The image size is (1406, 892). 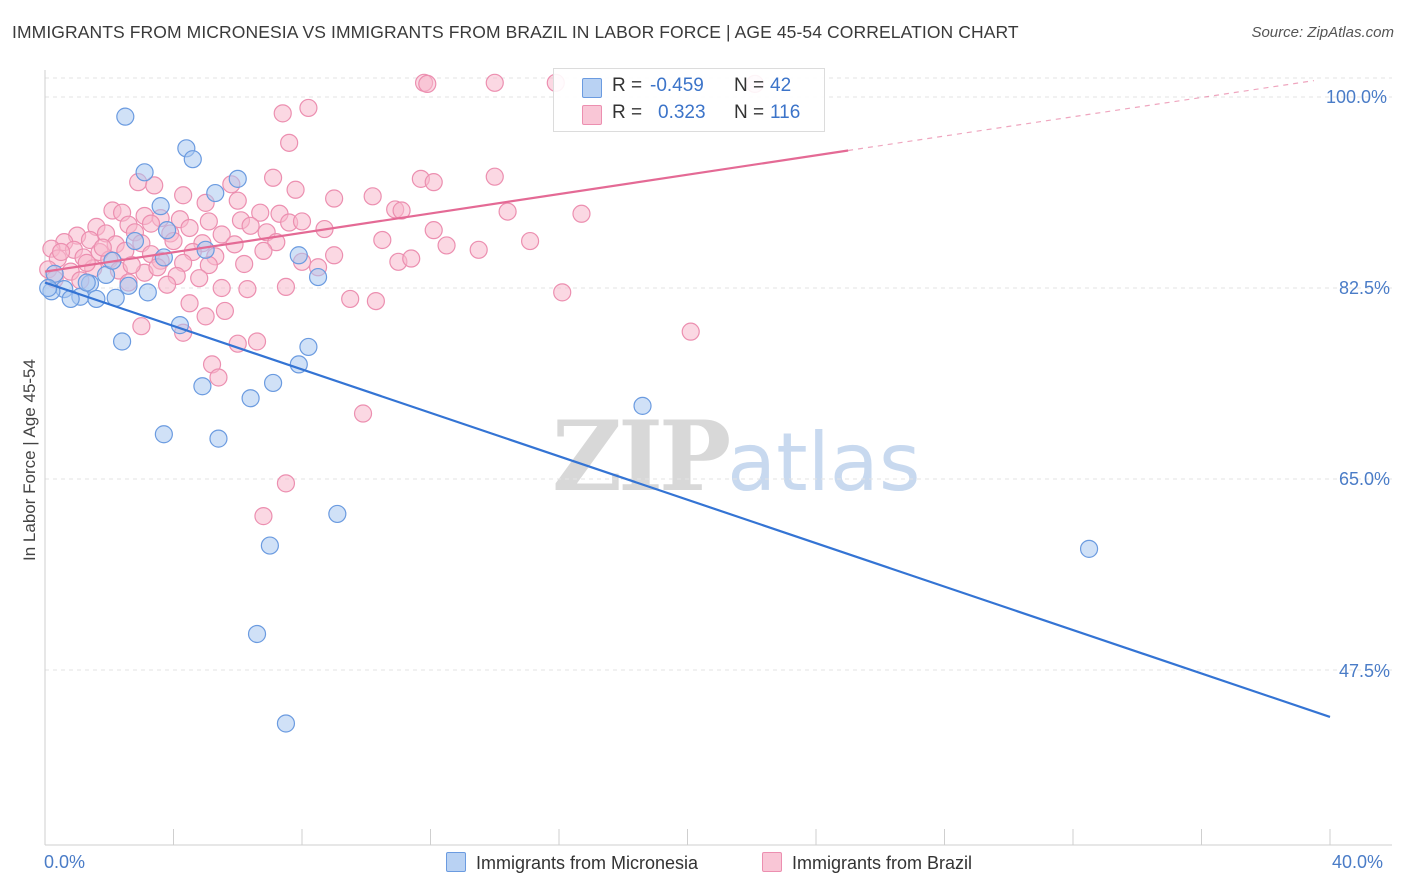 I want to click on source-label: Source: ZipAtlas.com, so click(x=1322, y=32).